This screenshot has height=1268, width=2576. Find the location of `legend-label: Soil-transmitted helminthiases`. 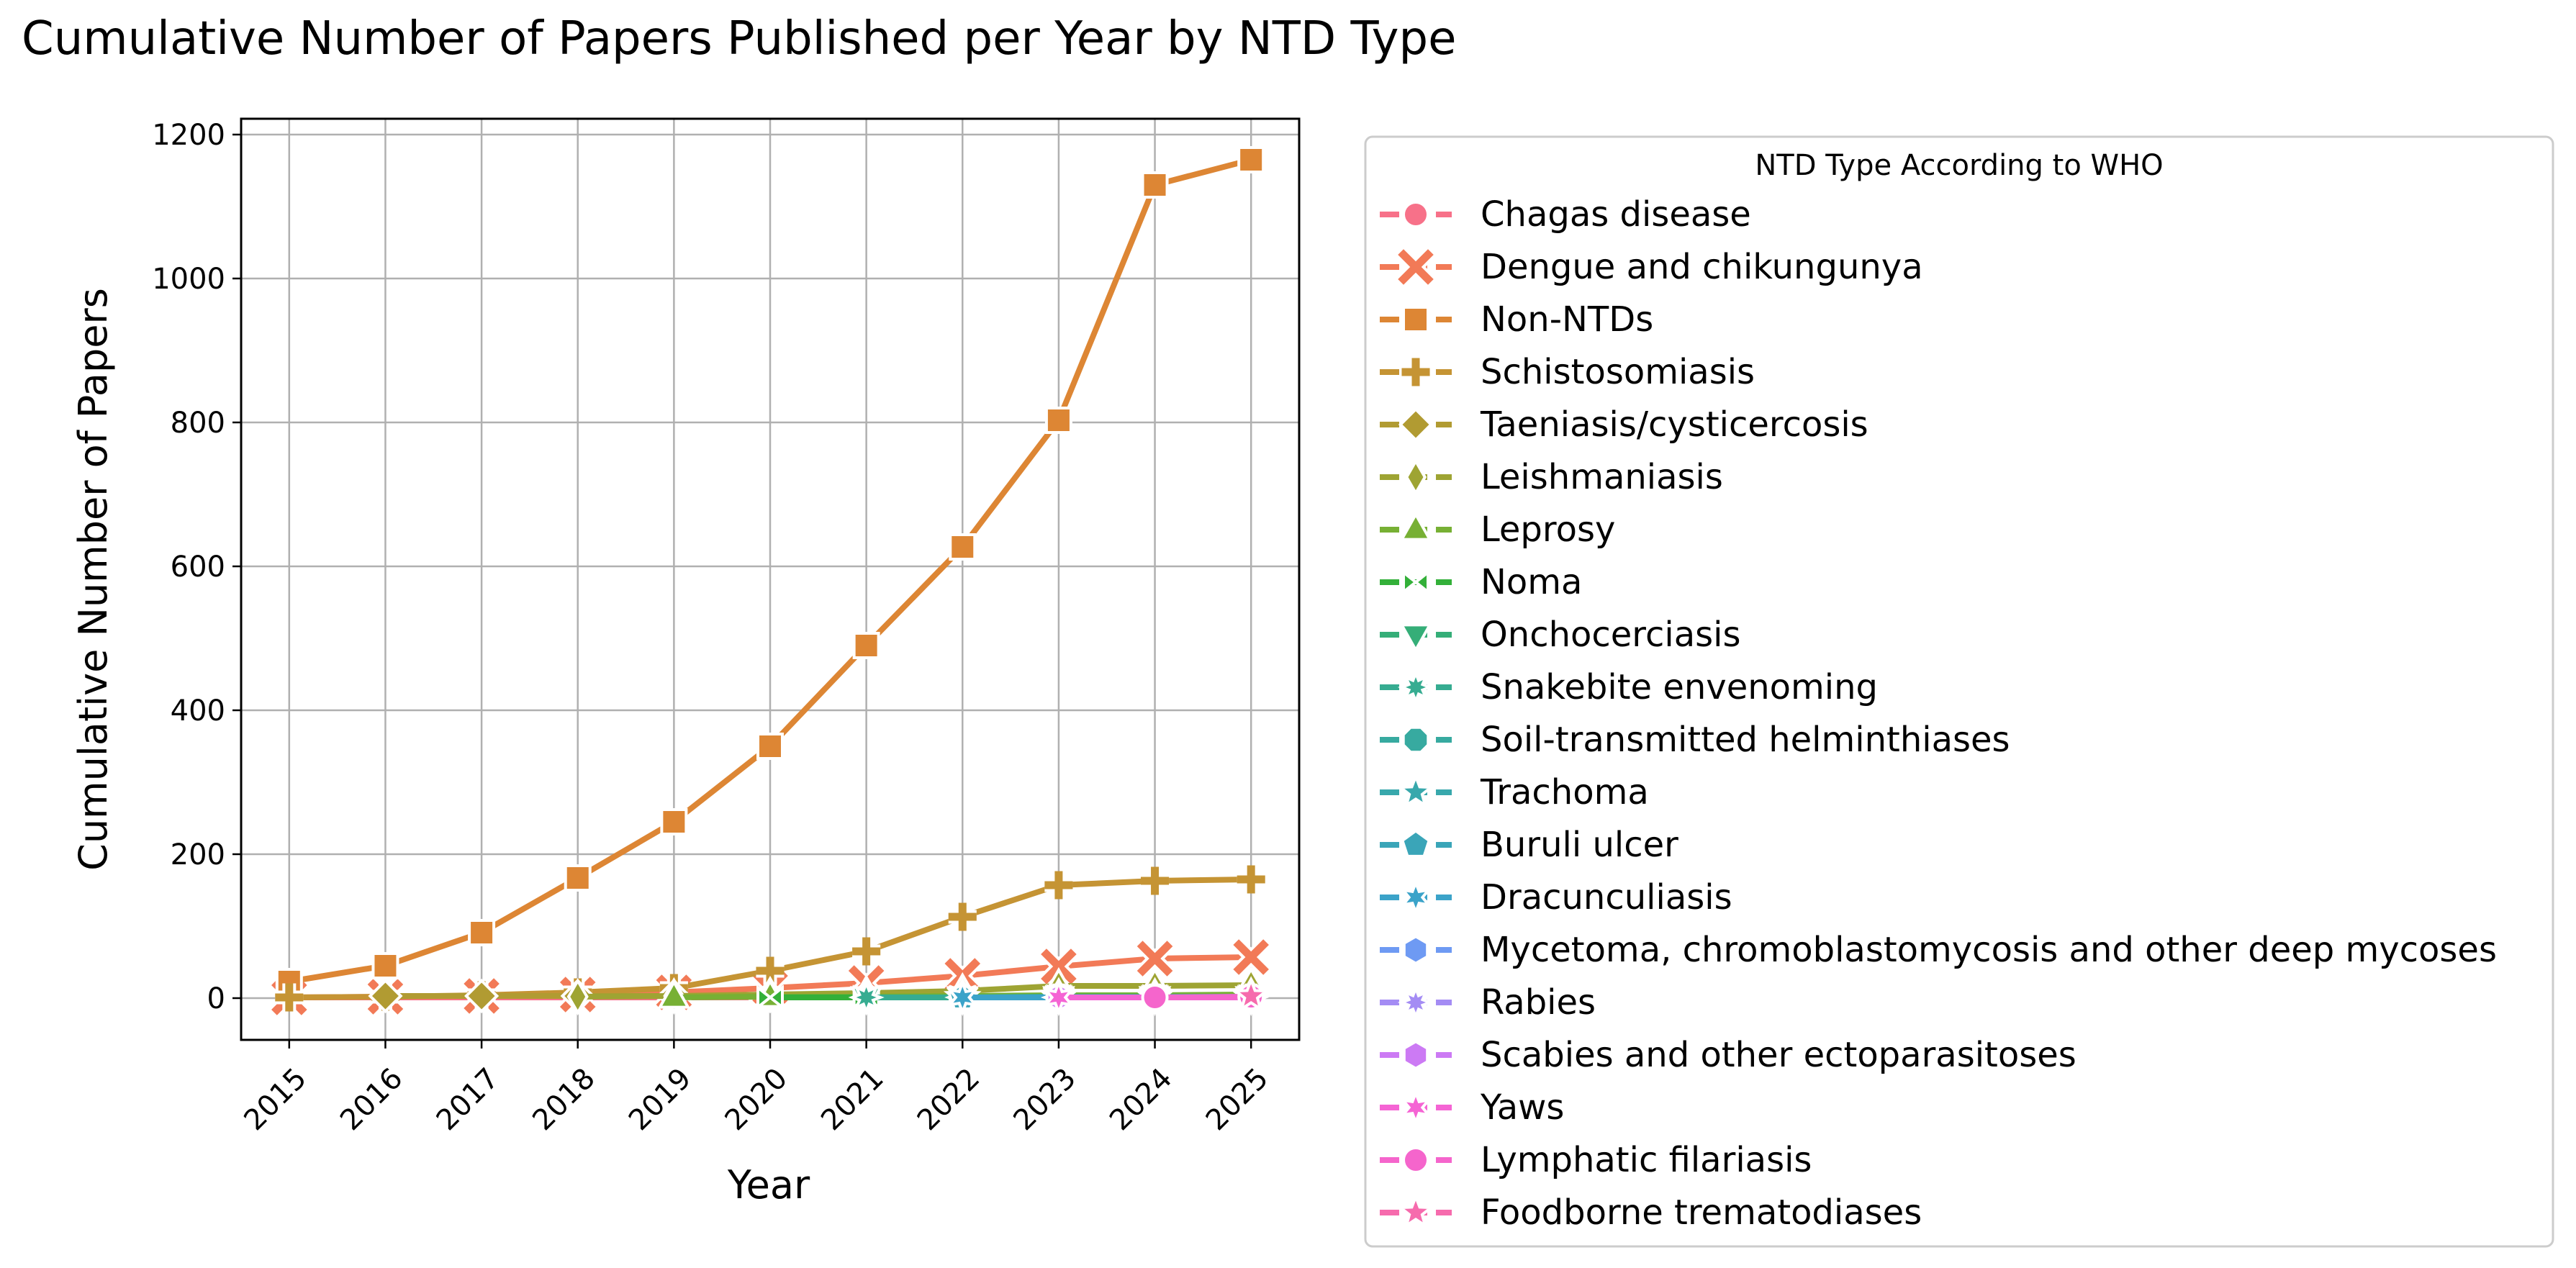

legend-label: Soil-transmitted helminthiases is located at coordinates (1746, 740).